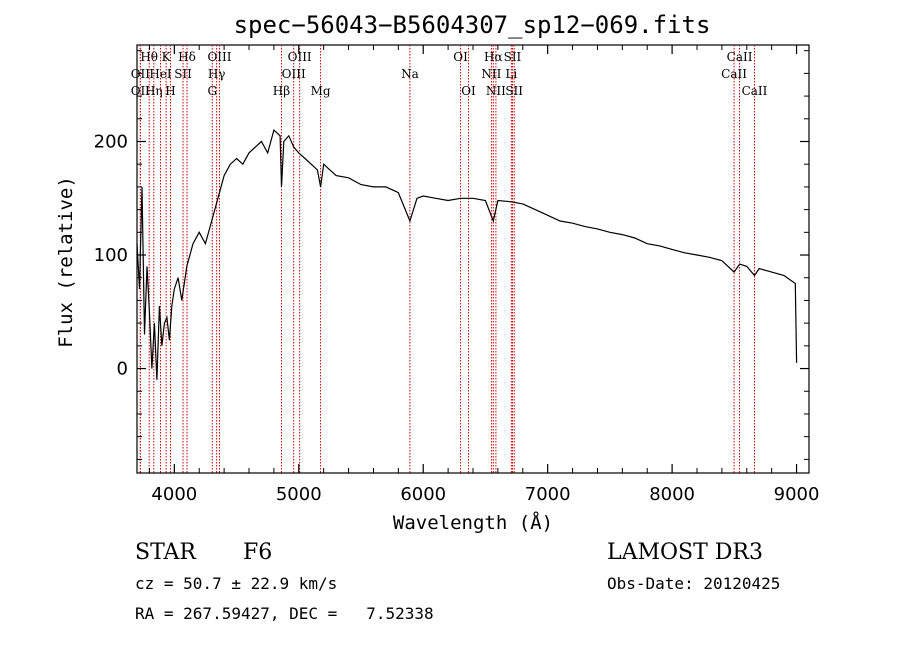 The image size is (900, 654). What do you see at coordinates (797, 494) in the screenshot?
I see `x-tick-label: 9000` at bounding box center [797, 494].